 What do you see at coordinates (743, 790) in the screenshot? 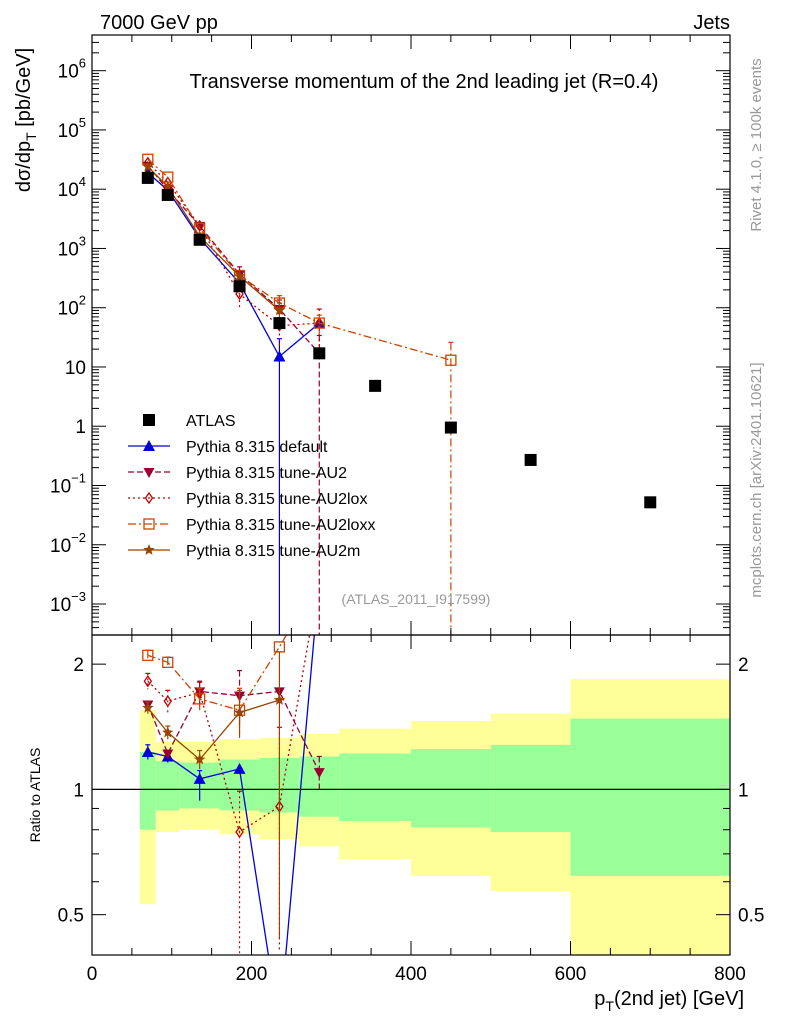
I see `ratio-ytick-label-right-1: 1` at bounding box center [743, 790].